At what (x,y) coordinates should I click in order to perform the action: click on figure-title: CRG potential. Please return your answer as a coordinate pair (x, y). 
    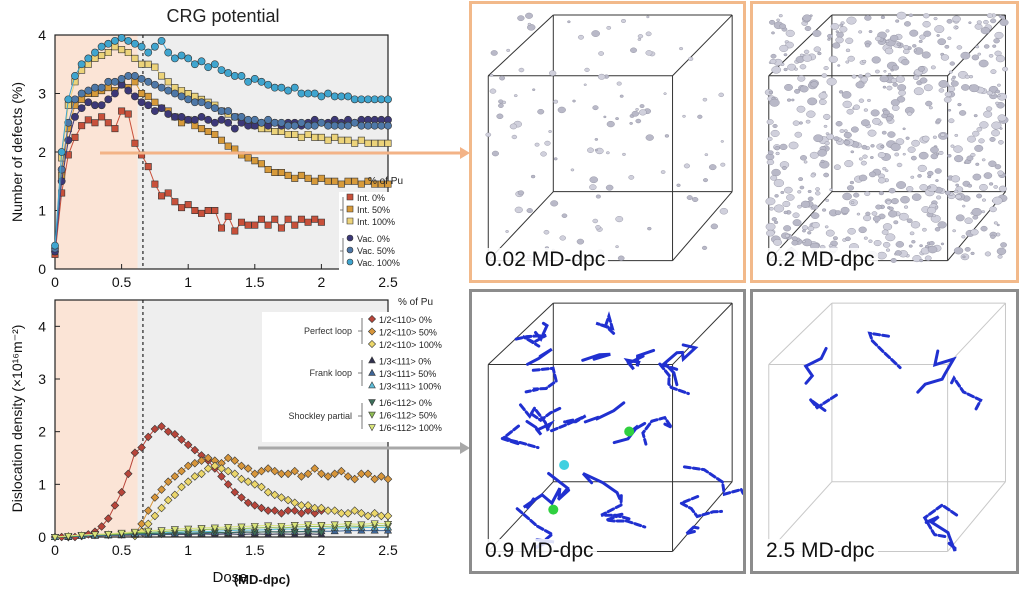
    Looking at the image, I should click on (222, 16).